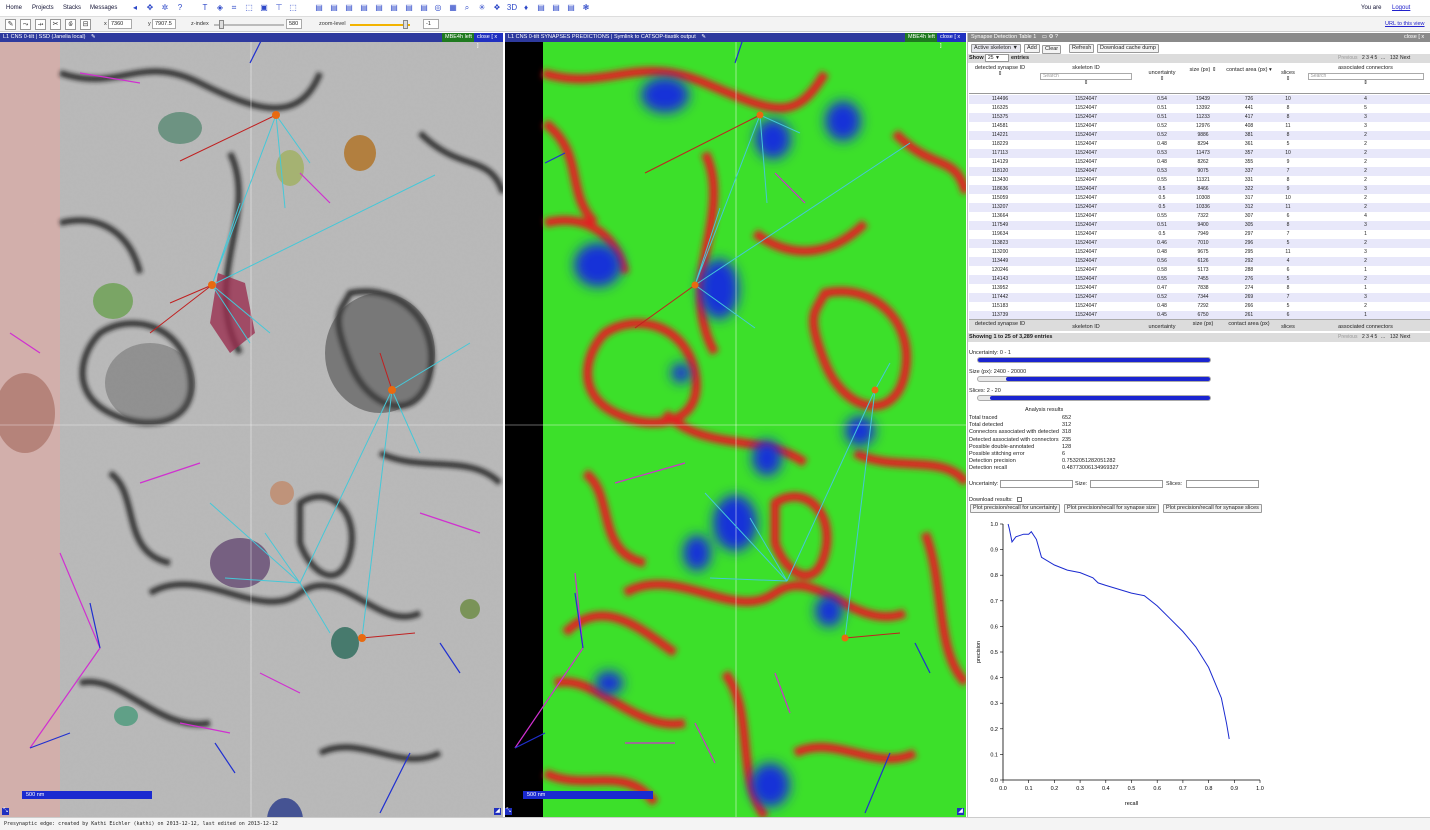 The image size is (1430, 830). What do you see at coordinates (221, 24) in the screenshot?
I see `z-index-handle` at bounding box center [221, 24].